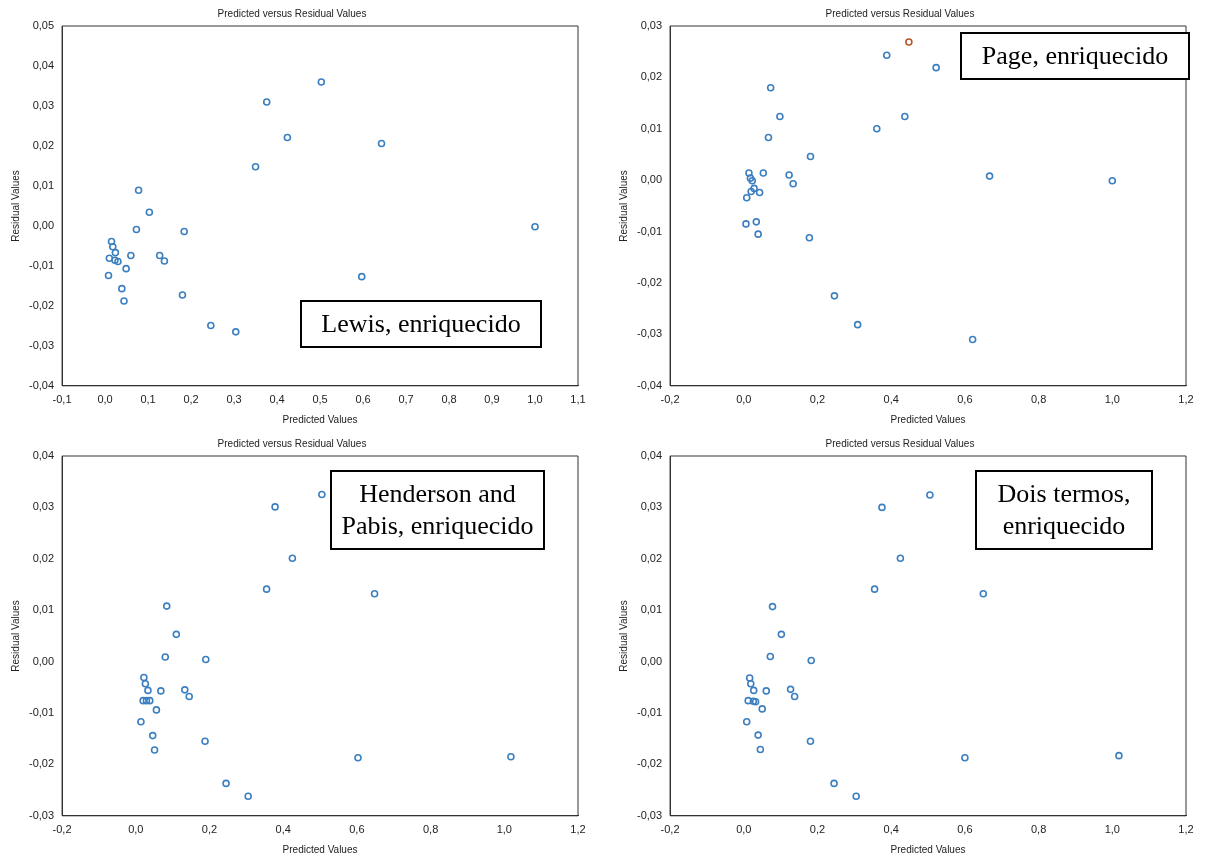  I want to click on x-tick-label: 0,6, so click(363, 399).